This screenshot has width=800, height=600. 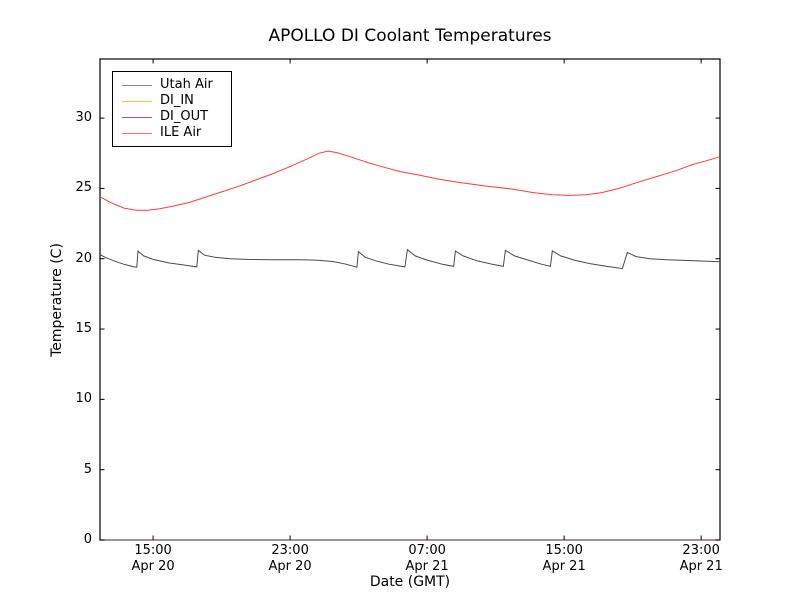 What do you see at coordinates (564, 558) in the screenshot?
I see `x-tick-label: 15:00 Apr 21` at bounding box center [564, 558].